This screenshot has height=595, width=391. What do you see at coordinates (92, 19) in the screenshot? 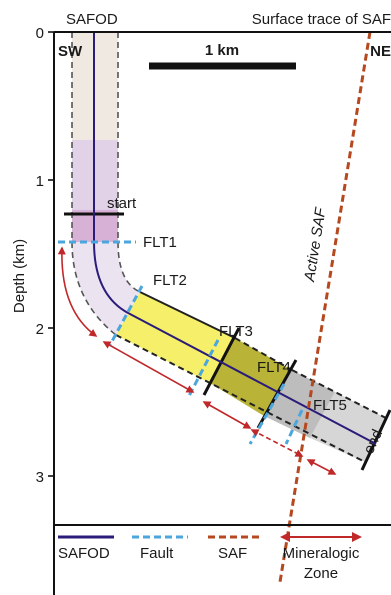
I see `safod-top-label: SAFOD` at bounding box center [92, 19].